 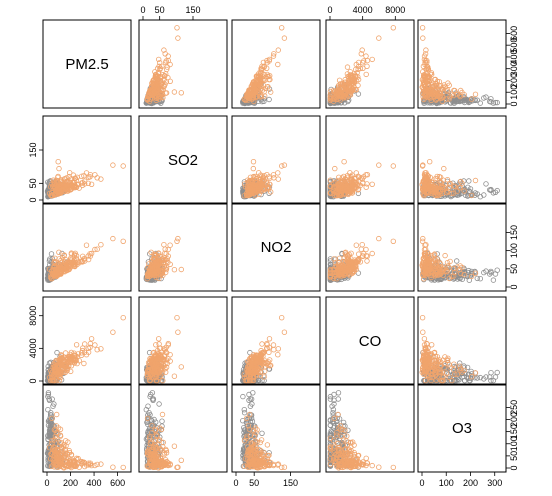 I want to click on panel-no2-vs-co, so click(x=370, y=247).